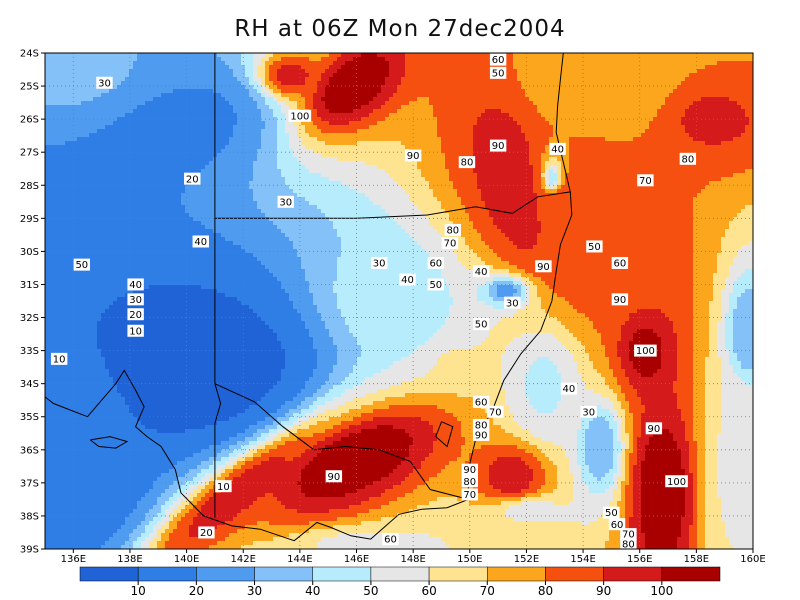 The image size is (800, 600). Describe the element at coordinates (469, 559) in the screenshot. I see `lon-tick-label: 150E` at that location.